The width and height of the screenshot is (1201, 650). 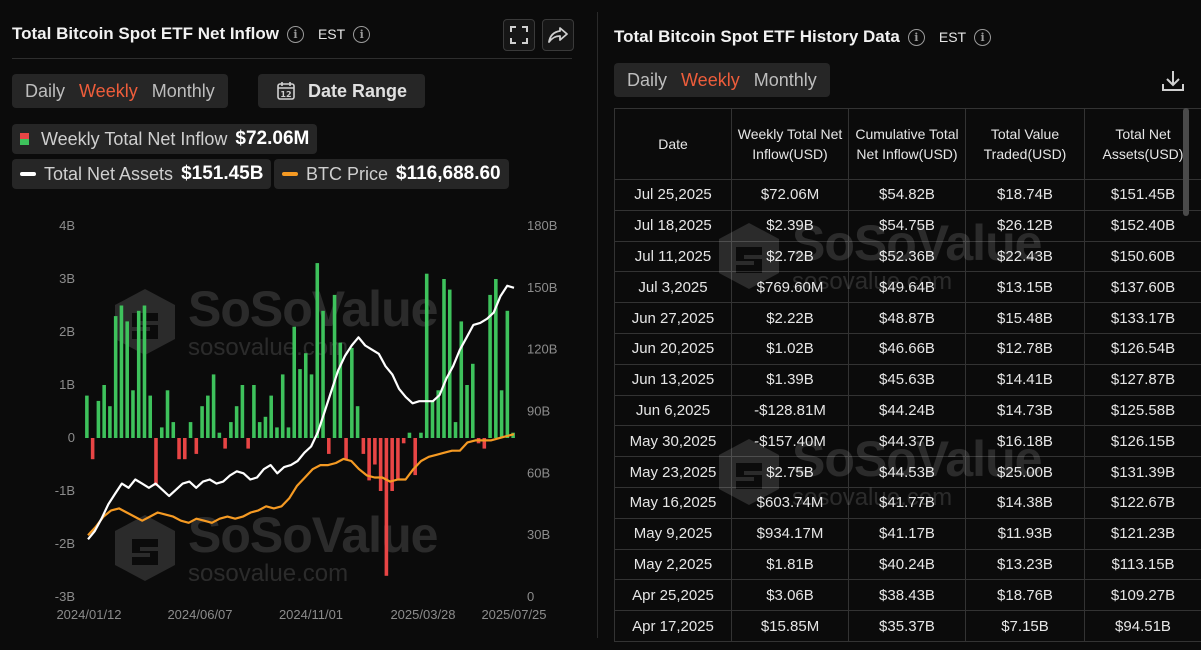 What do you see at coordinates (542, 349) in the screenshot?
I see `y-right-tick-label: 120B` at bounding box center [542, 349].